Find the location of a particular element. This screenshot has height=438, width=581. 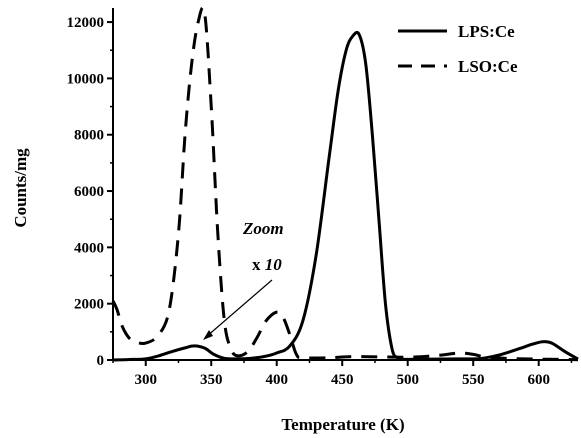

legend-label-lps: LPS:Ce is located at coordinates (486, 31).